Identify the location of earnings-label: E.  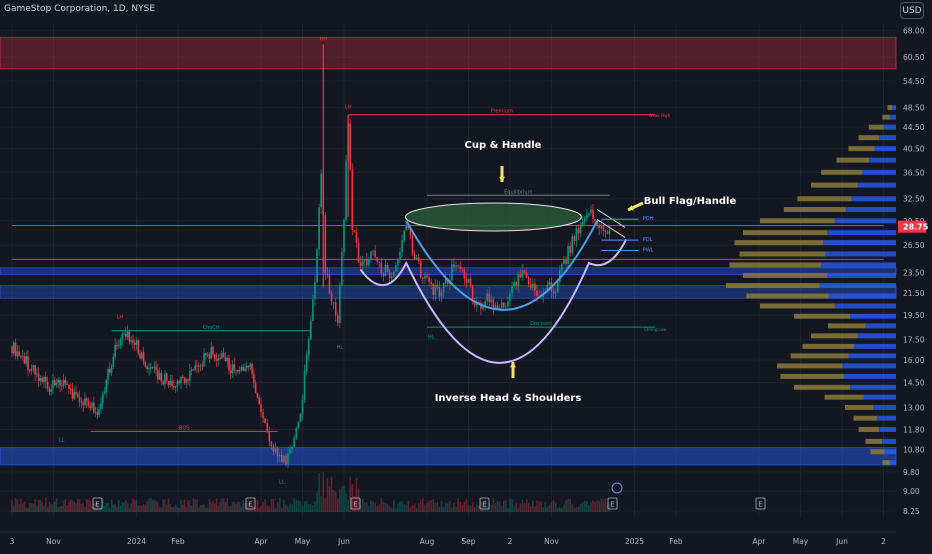
(760, 505).